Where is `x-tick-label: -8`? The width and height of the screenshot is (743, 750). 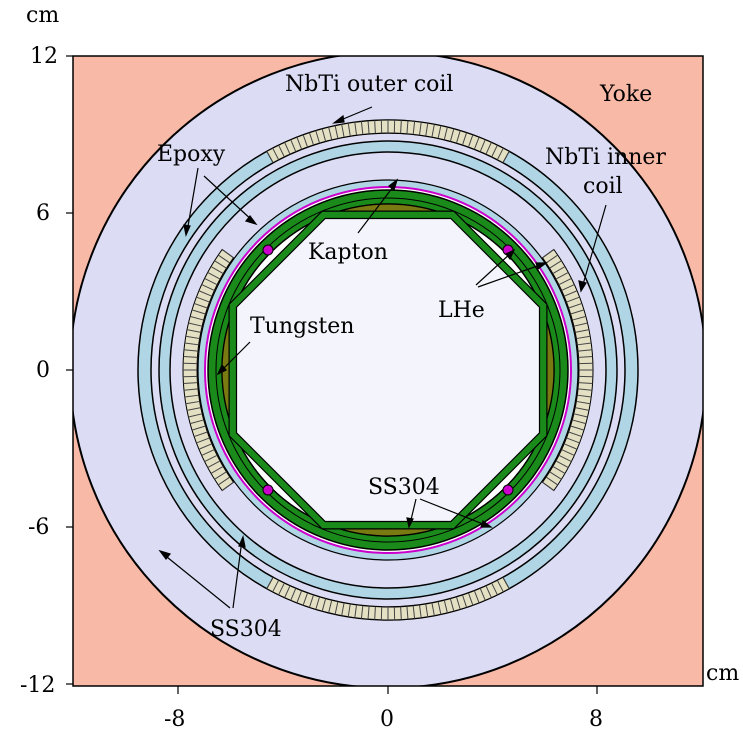
x-tick-label: -8 is located at coordinates (174, 719).